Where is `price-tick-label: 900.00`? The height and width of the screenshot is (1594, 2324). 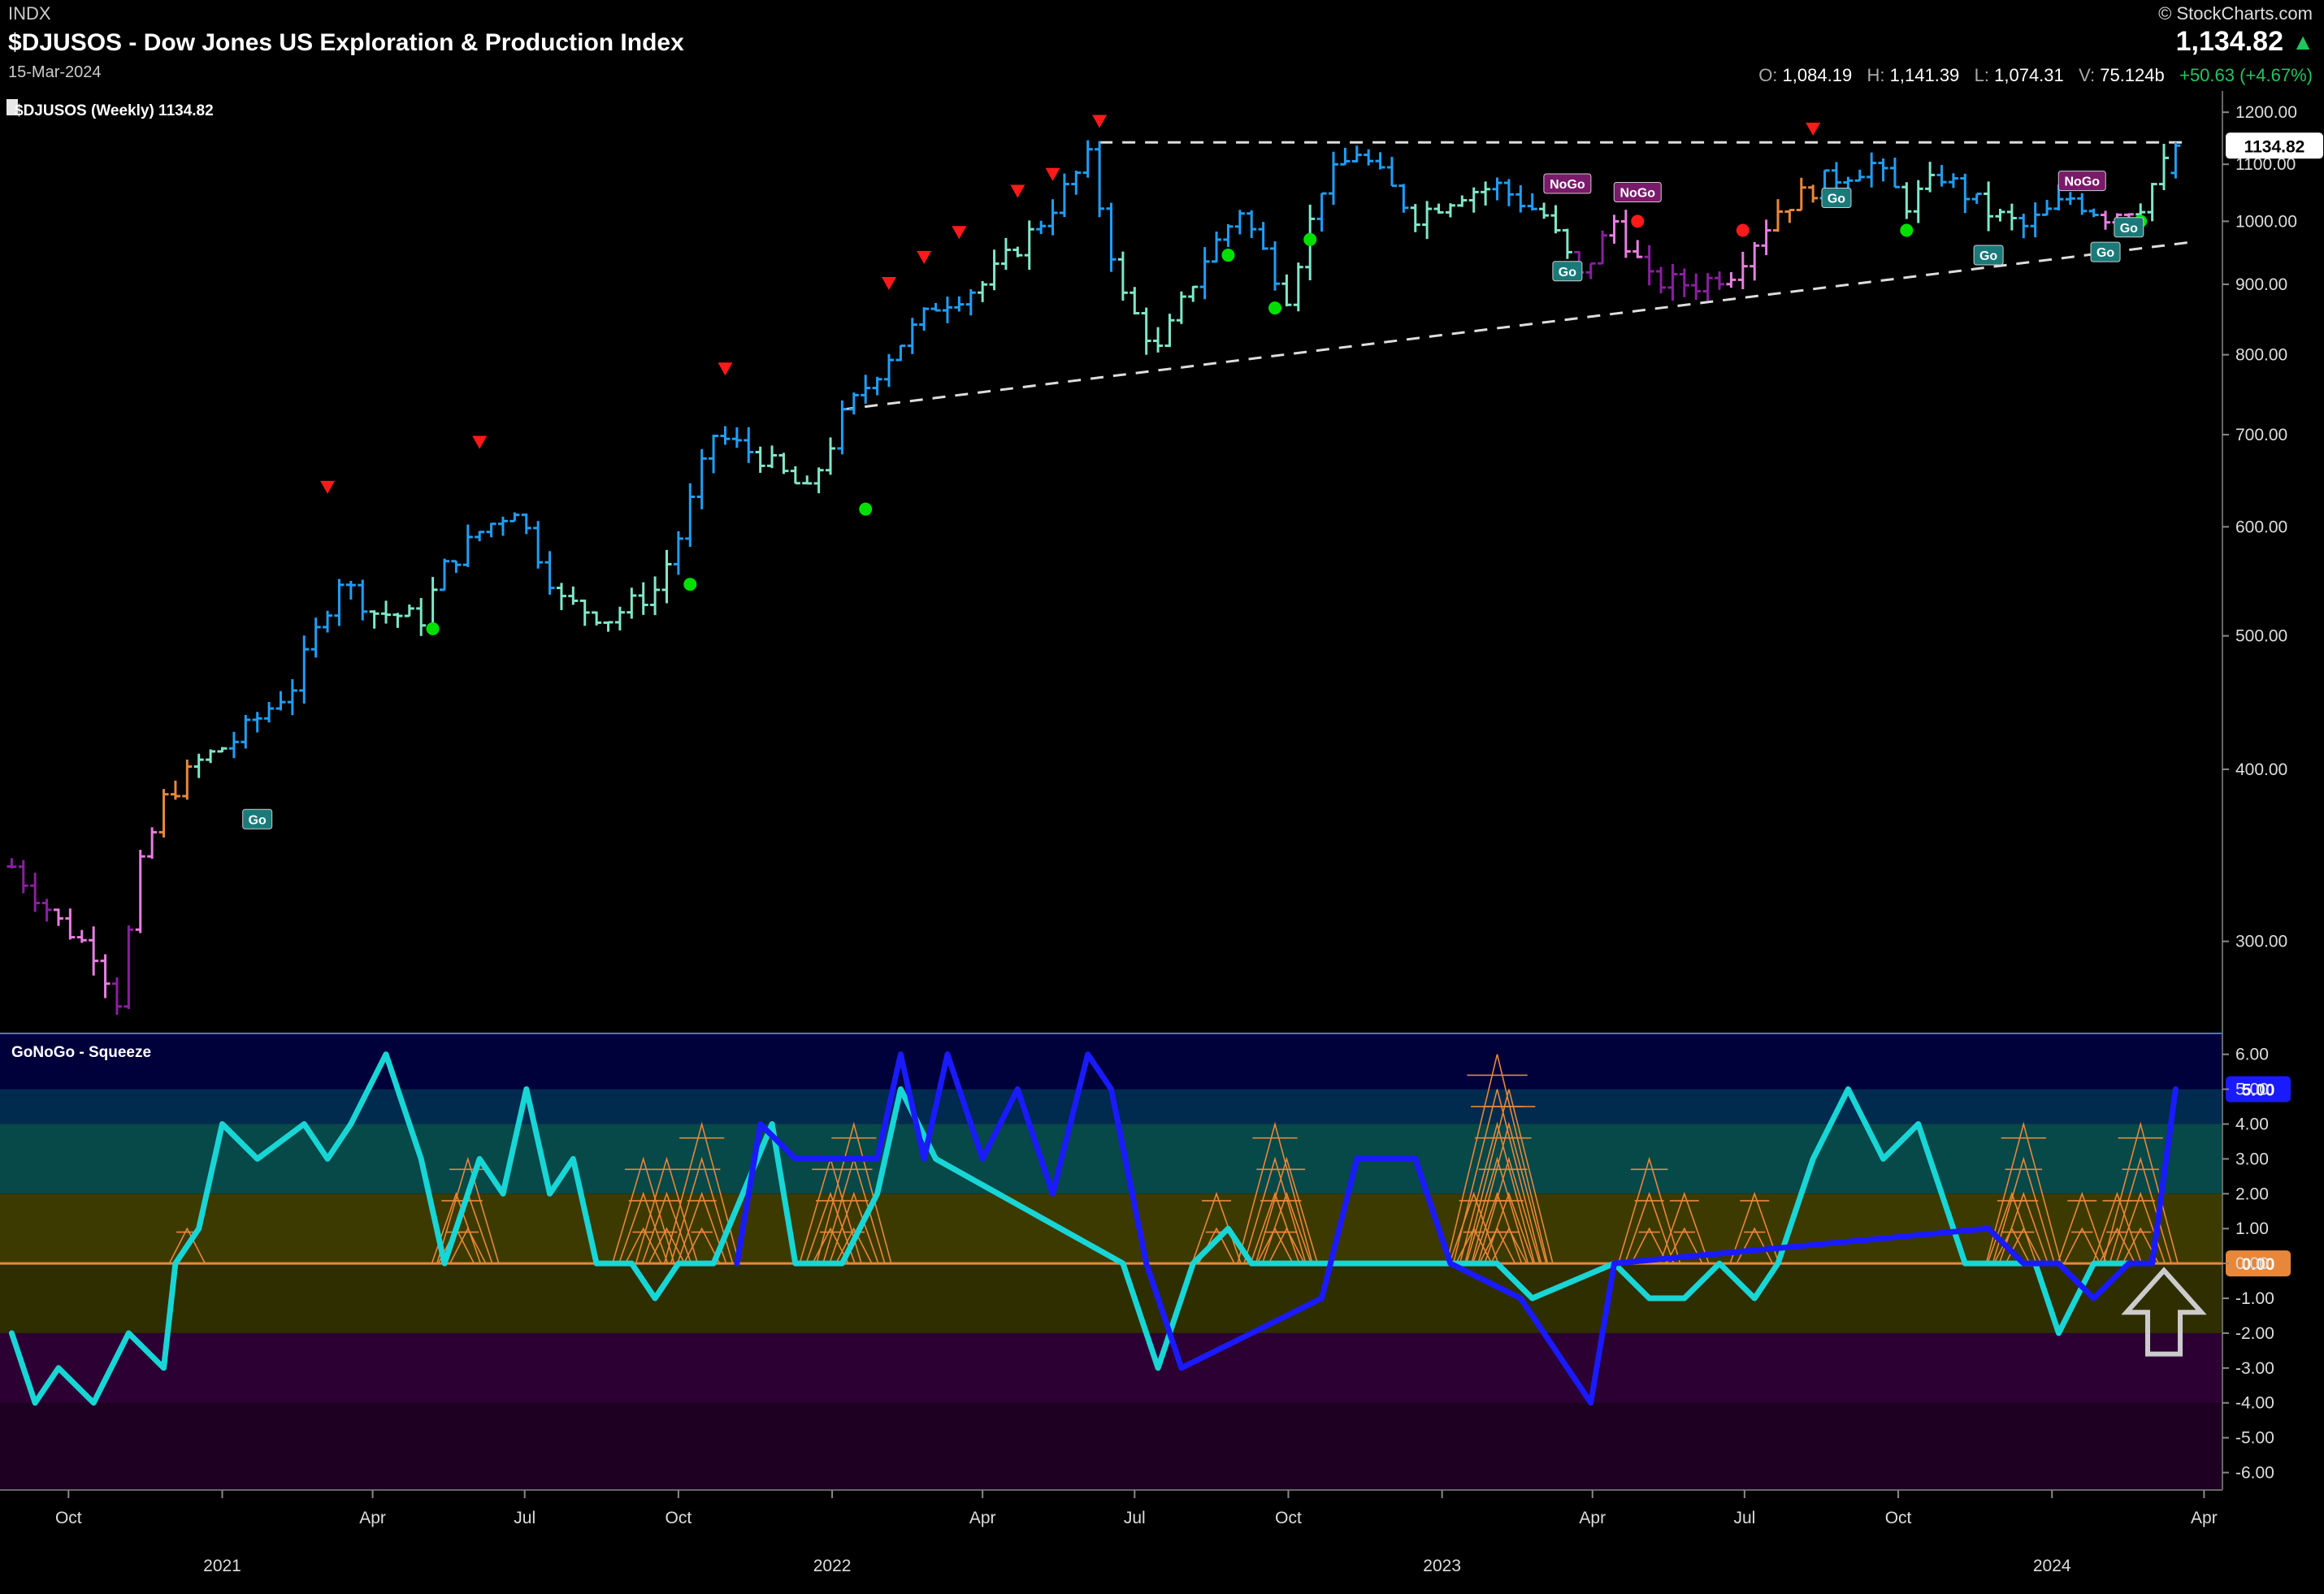 price-tick-label: 900.00 is located at coordinates (2261, 285).